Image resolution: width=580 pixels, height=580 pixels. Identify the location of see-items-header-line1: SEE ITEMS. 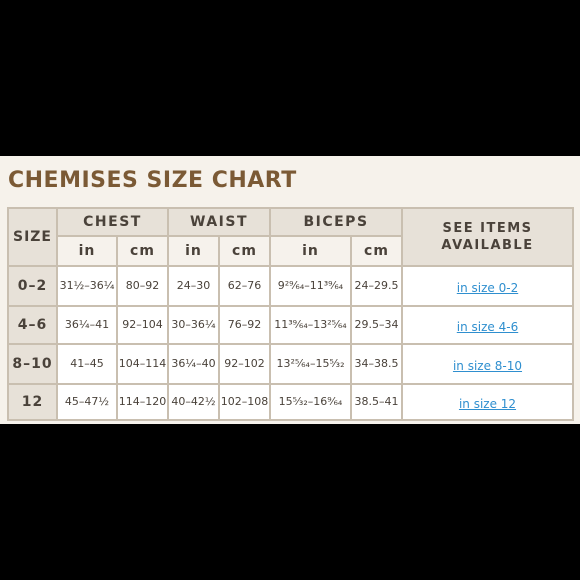
(487, 228).